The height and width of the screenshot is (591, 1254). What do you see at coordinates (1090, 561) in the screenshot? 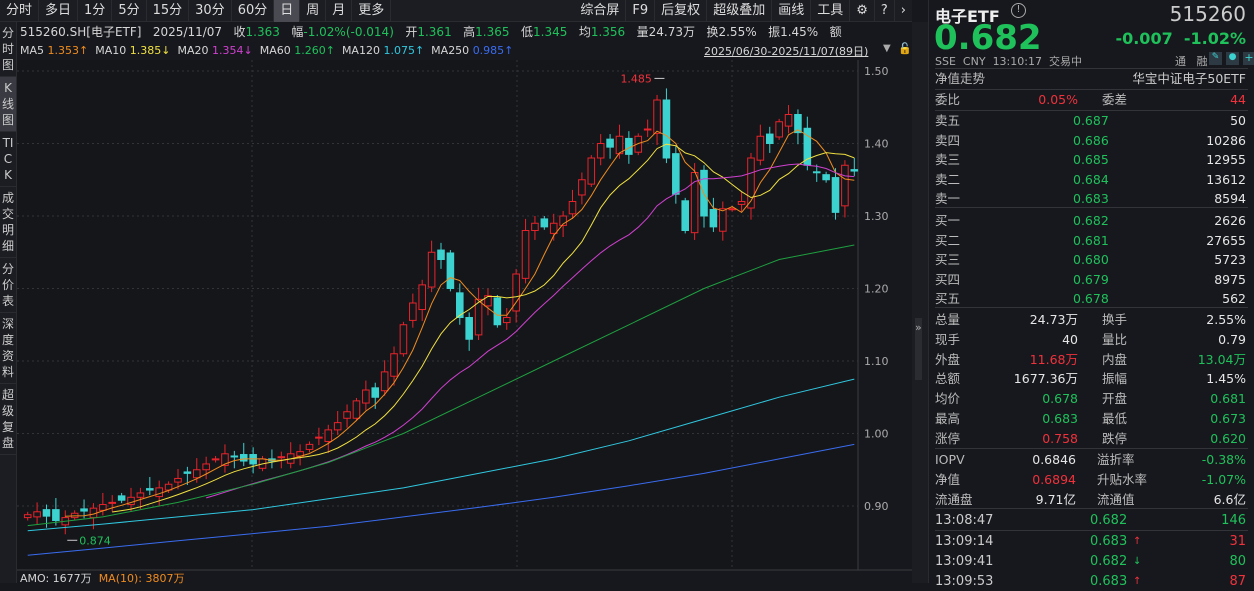
I see `tick-row: 13:09:41 0.682 ↓ 80` at bounding box center [1090, 561].